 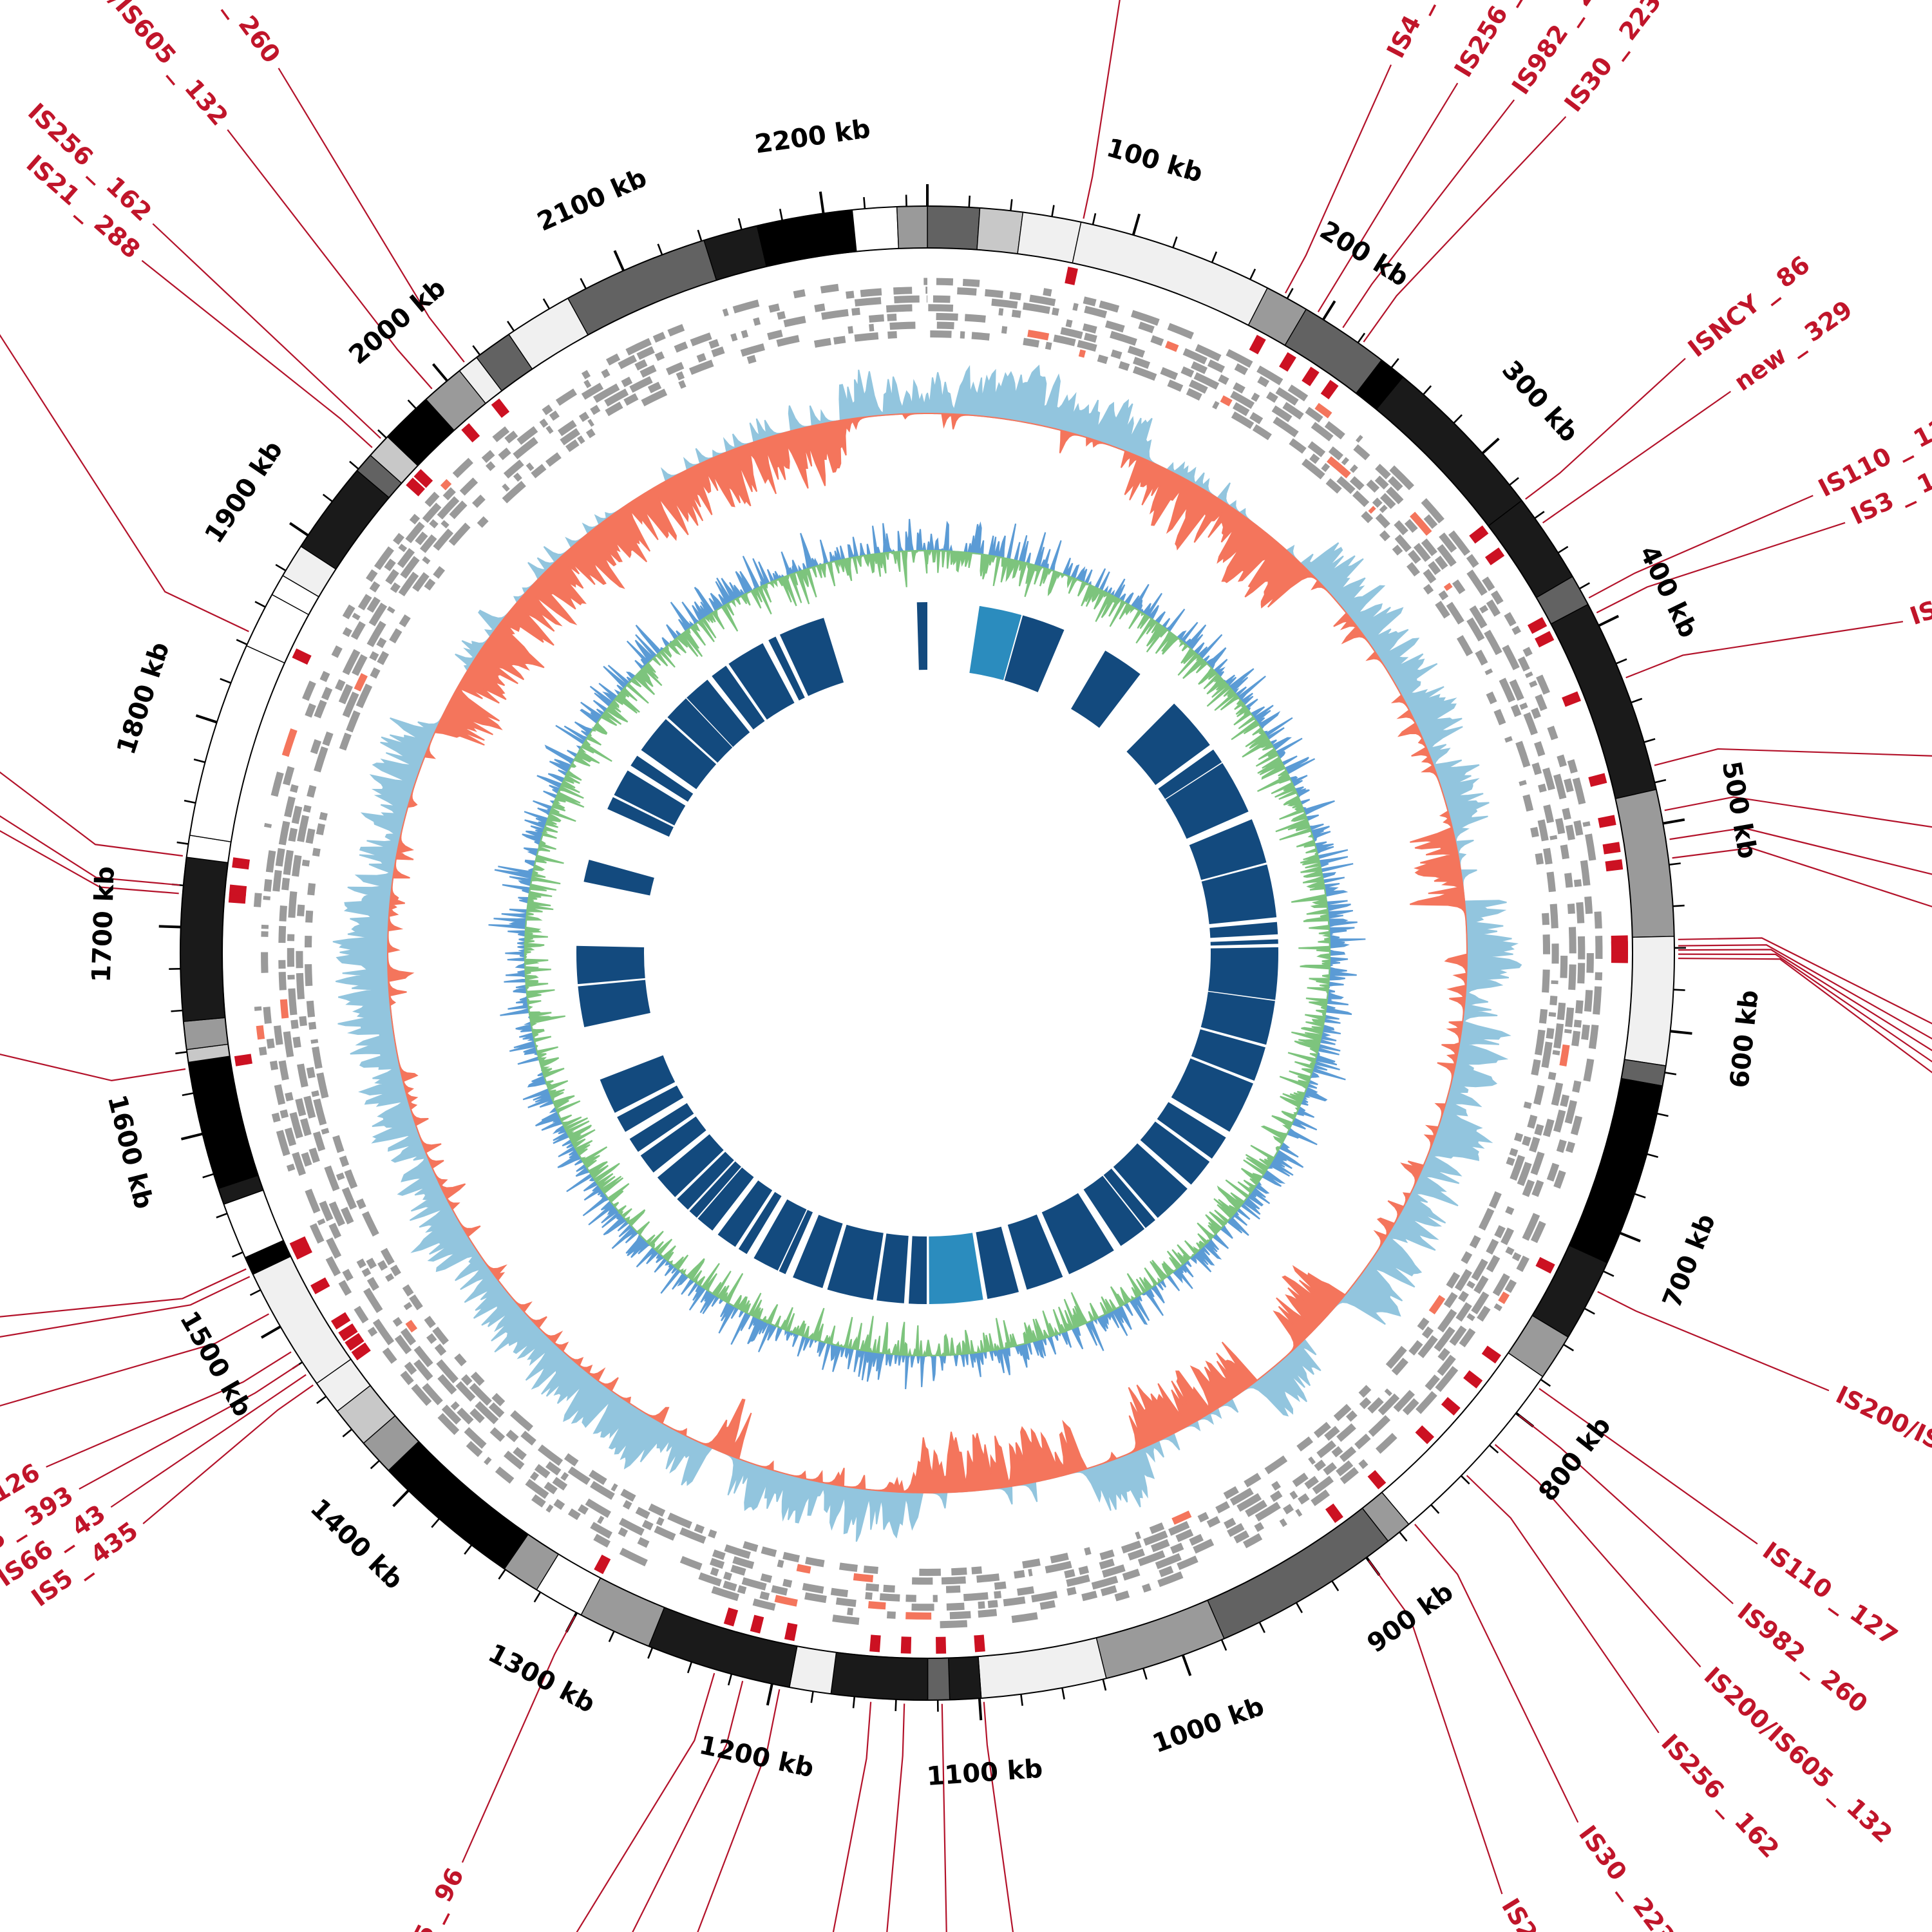 What do you see at coordinates (143, 699) in the screenshot?
I see `axis-tick-label: 1800 kb` at bounding box center [143, 699].